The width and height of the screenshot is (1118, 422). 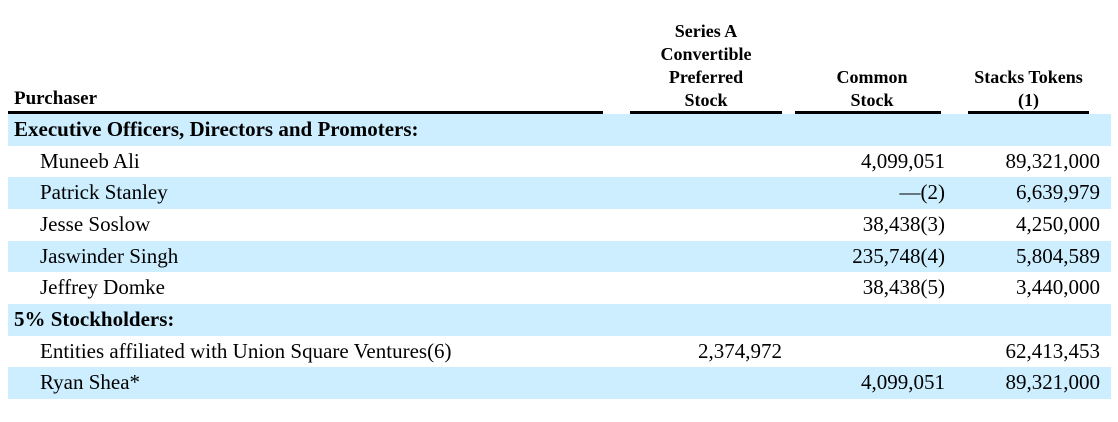 I want to click on table-row-jaswinder-singh: Jaswinder Singh 235,748(4) 5,804,589, so click(x=559, y=256).